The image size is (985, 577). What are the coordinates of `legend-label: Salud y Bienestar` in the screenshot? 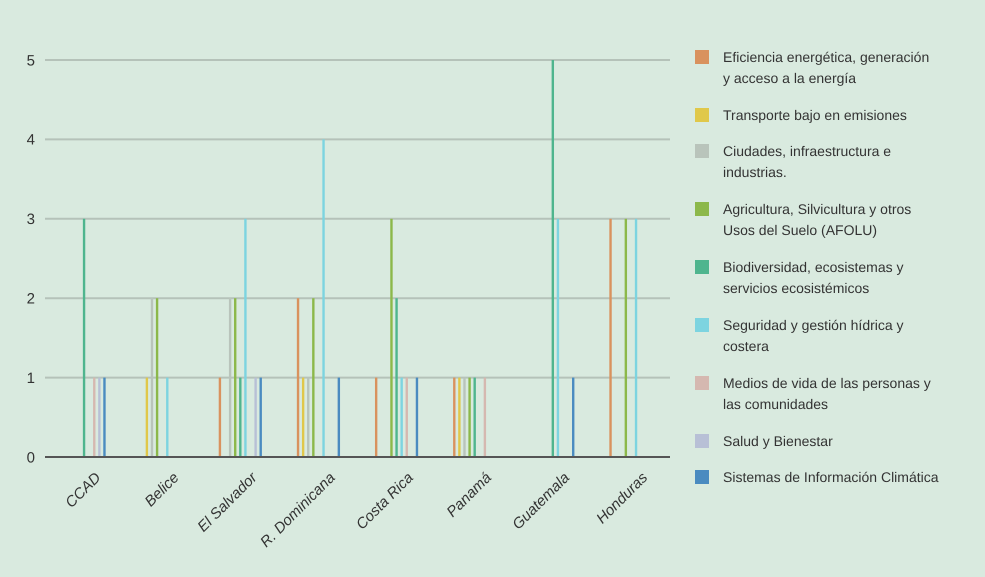 It's located at (778, 441).